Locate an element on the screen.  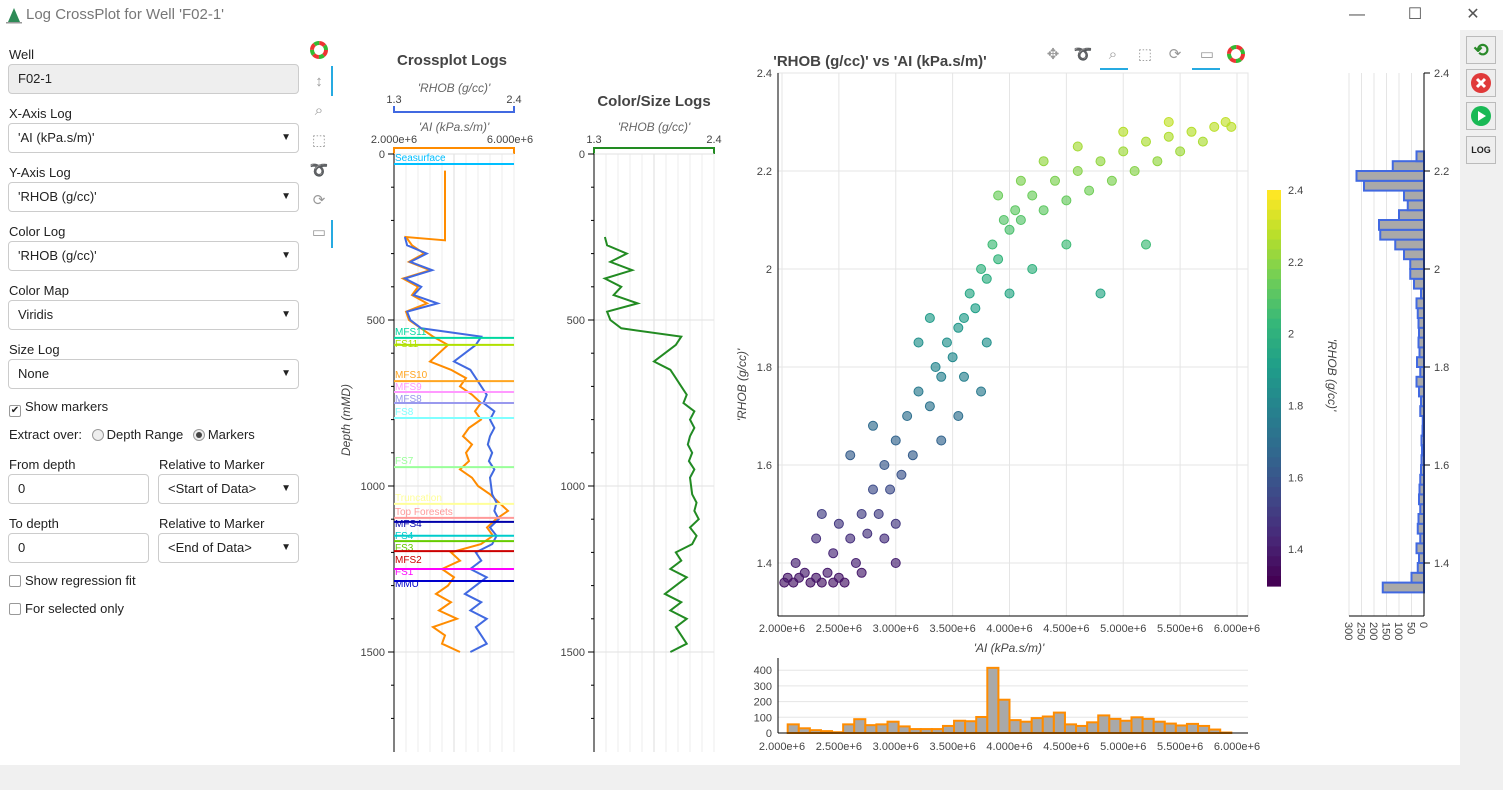
maximize-button: ☐ is located at coordinates (1415, 14).